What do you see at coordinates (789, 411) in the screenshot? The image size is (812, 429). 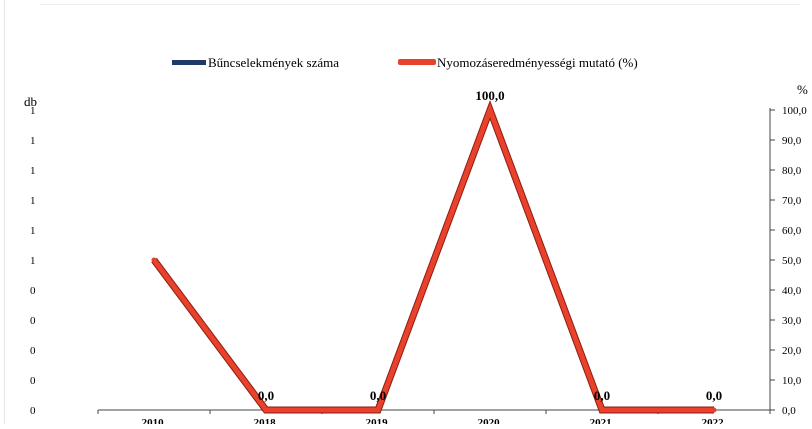 I see `right-tick-label: 0,0` at bounding box center [789, 411].